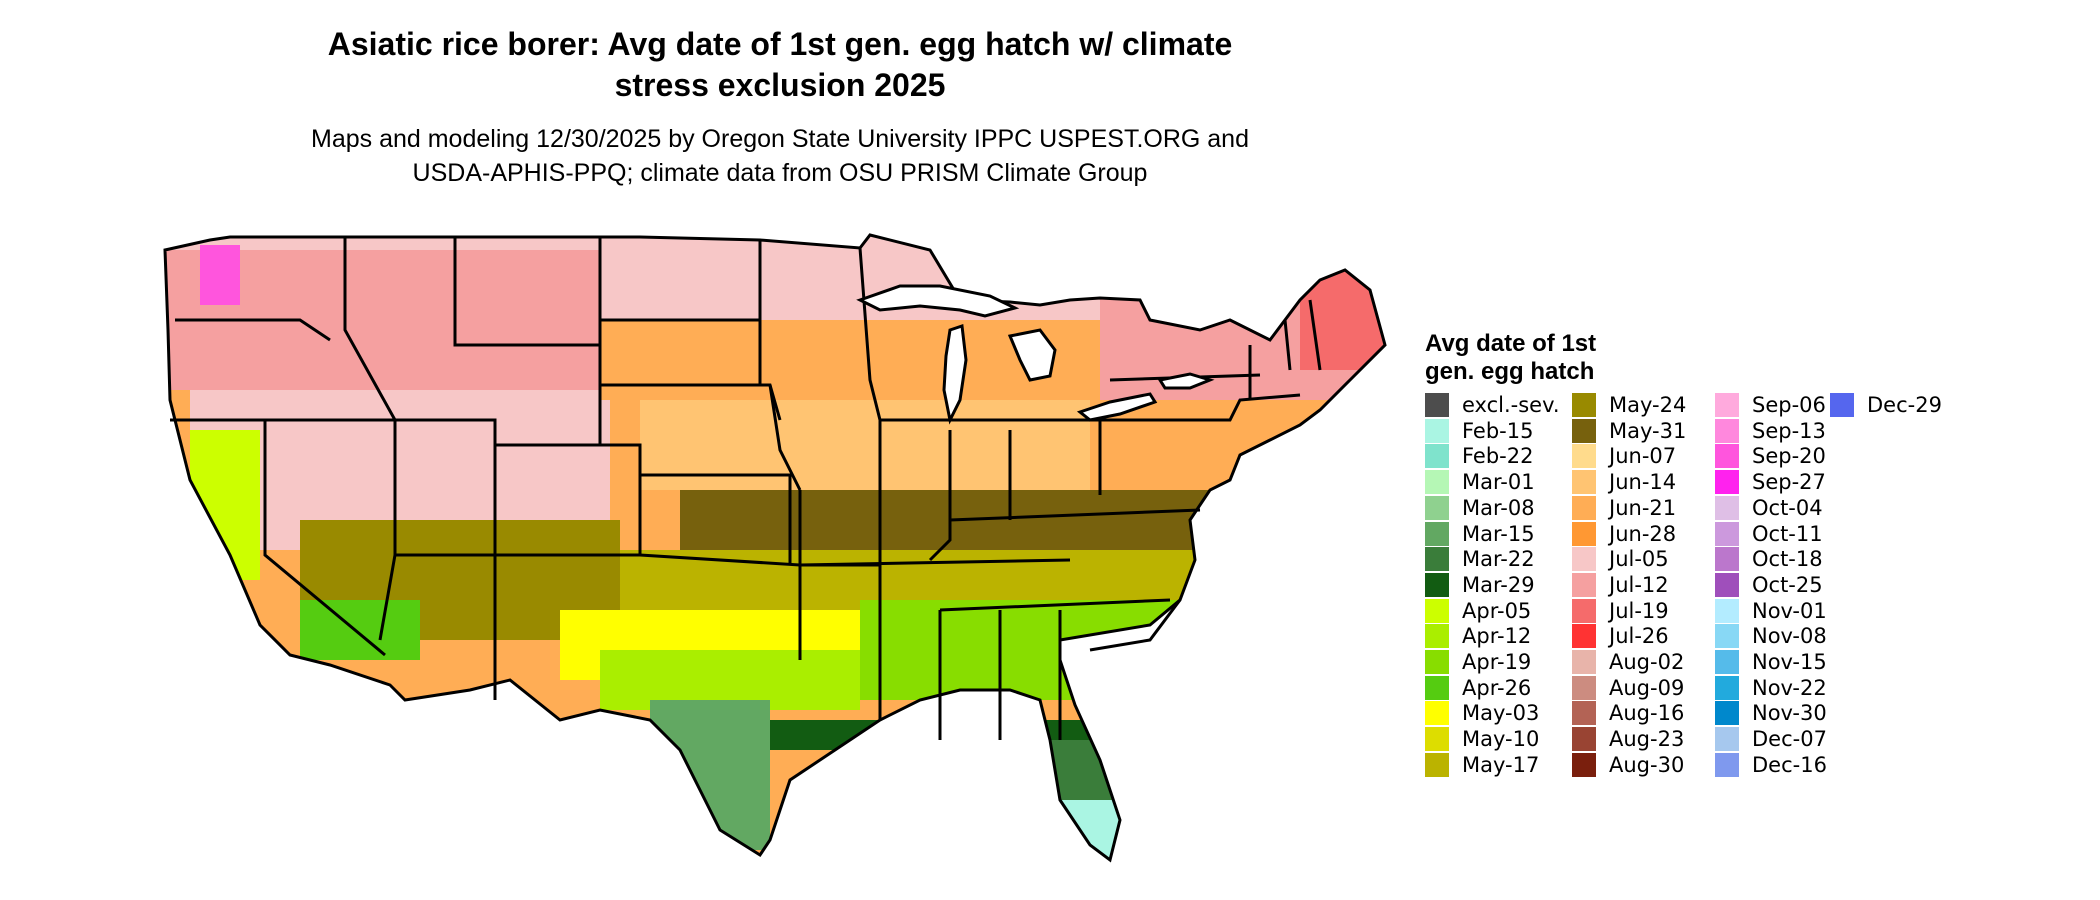  Describe the element at coordinates (1501, 739) in the screenshot. I see `legend-label: May-10` at that location.